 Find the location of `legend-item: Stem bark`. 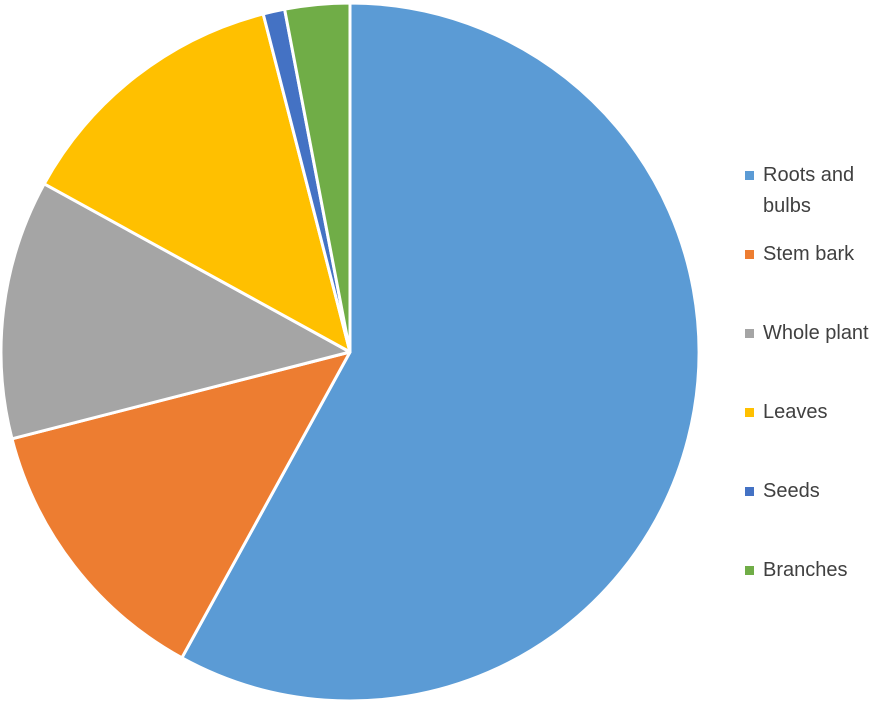

legend-item: Stem bark is located at coordinates (800, 278).